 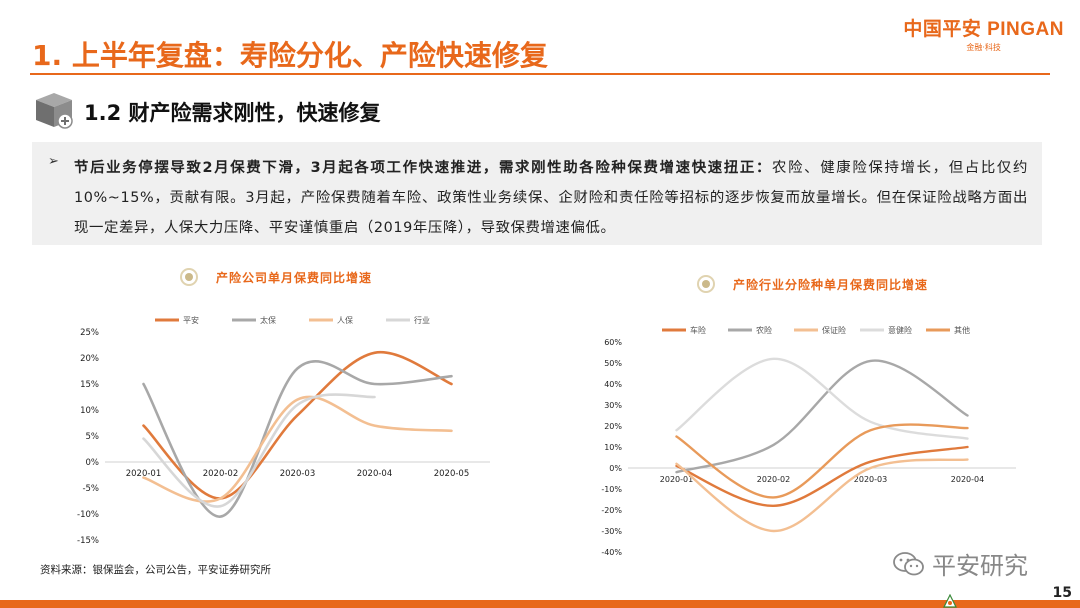 I want to click on c2-x-tick-1: 2020-02, so click(x=773, y=479).